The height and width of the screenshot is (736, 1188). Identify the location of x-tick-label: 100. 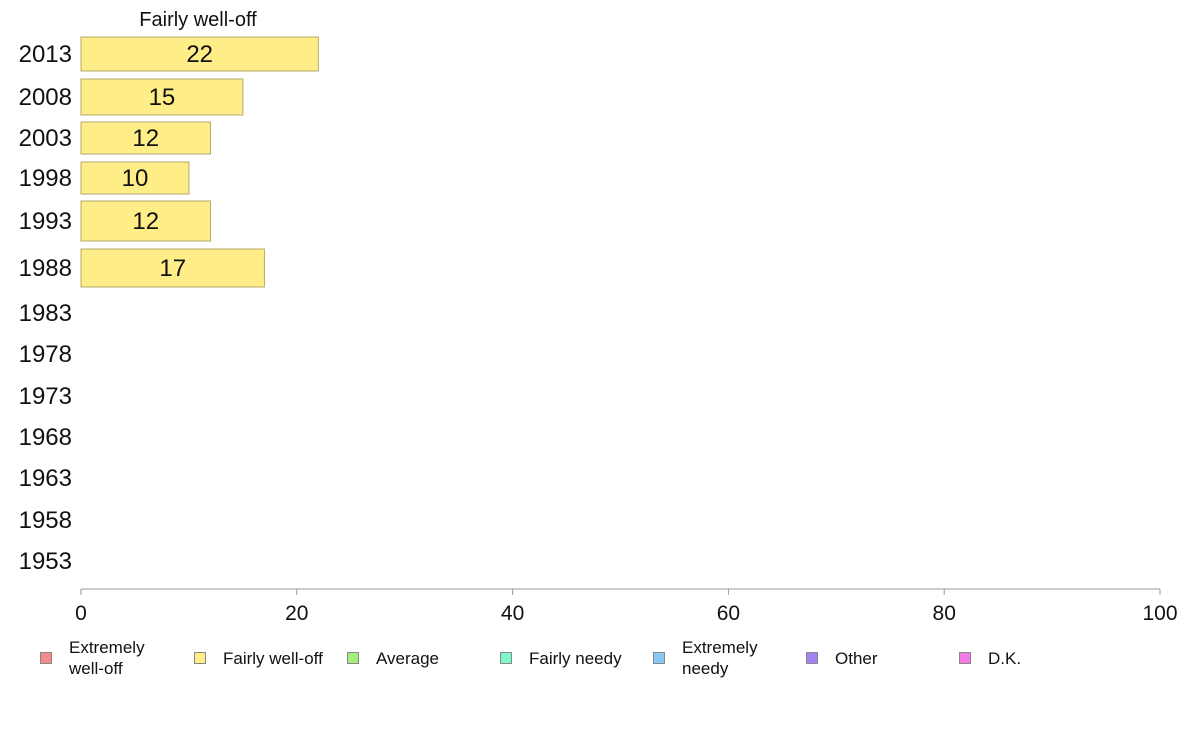
(1159, 613).